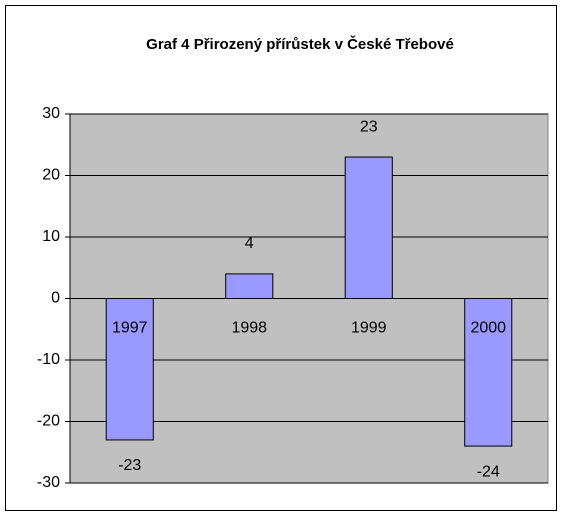  I want to click on y-tick-label: -30, so click(48, 482).